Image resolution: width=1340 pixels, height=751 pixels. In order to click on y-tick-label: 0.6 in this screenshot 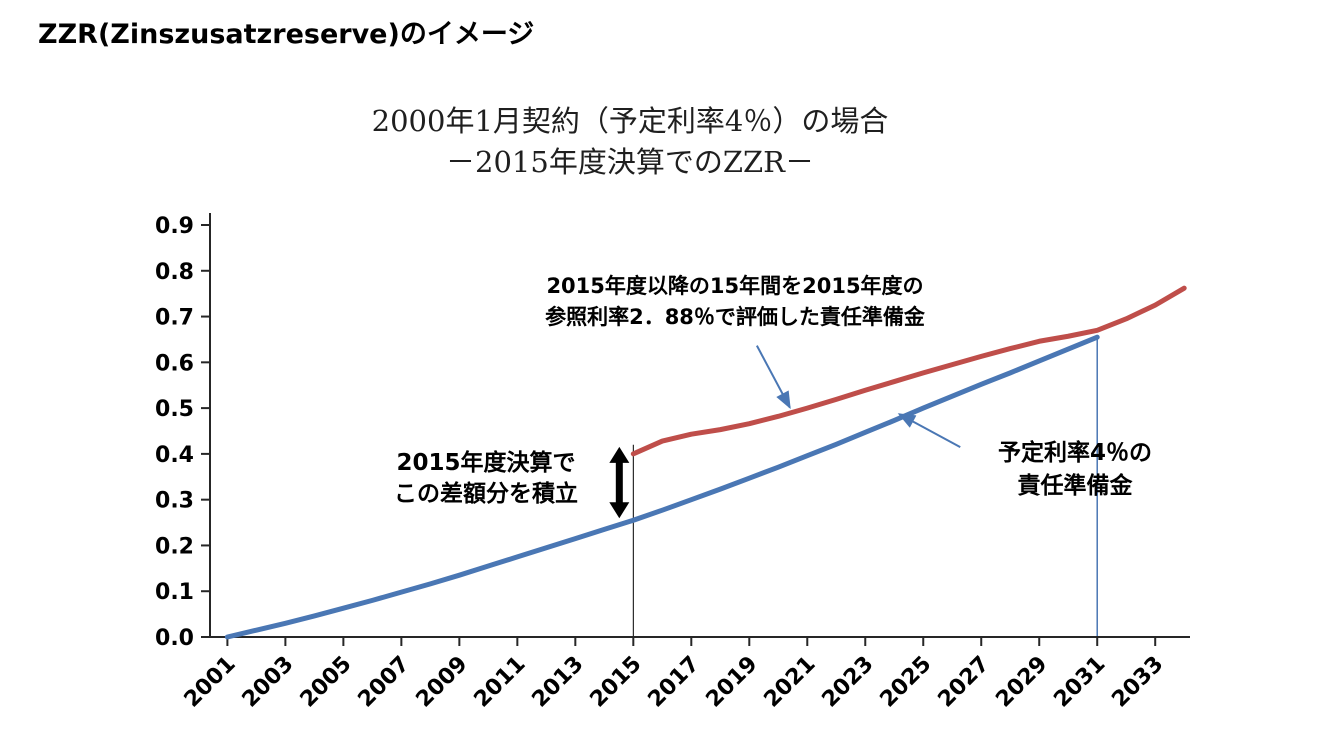, I will do `click(174, 363)`.